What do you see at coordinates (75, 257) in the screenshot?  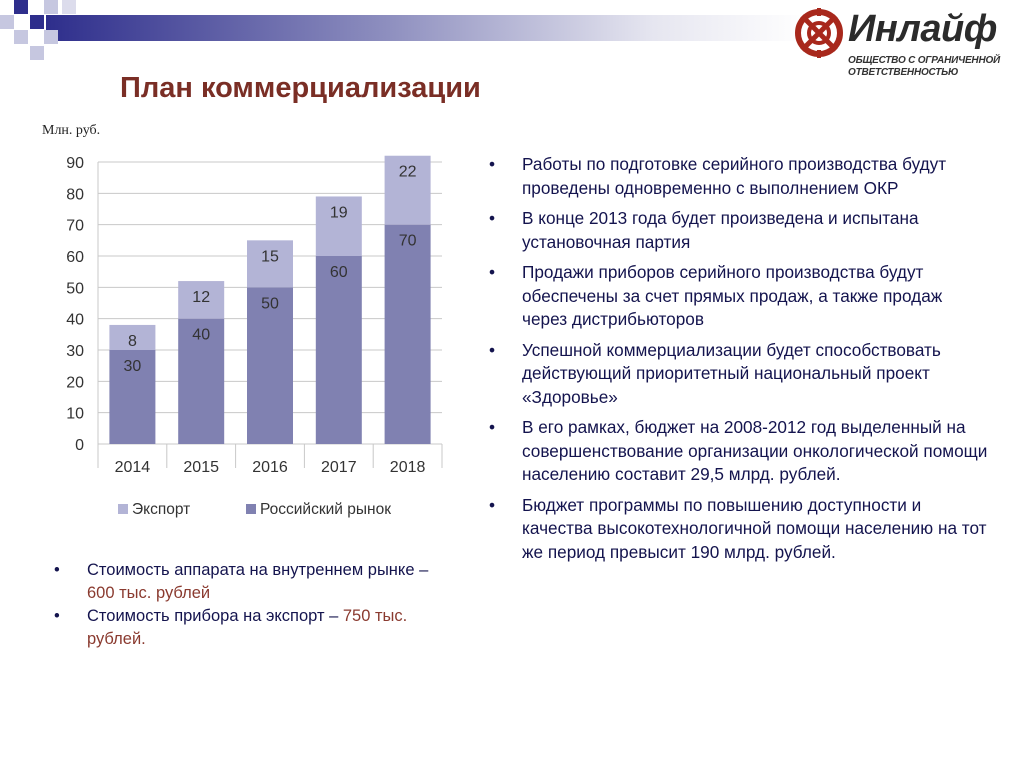 I see `y-tick-label: 60` at bounding box center [75, 257].